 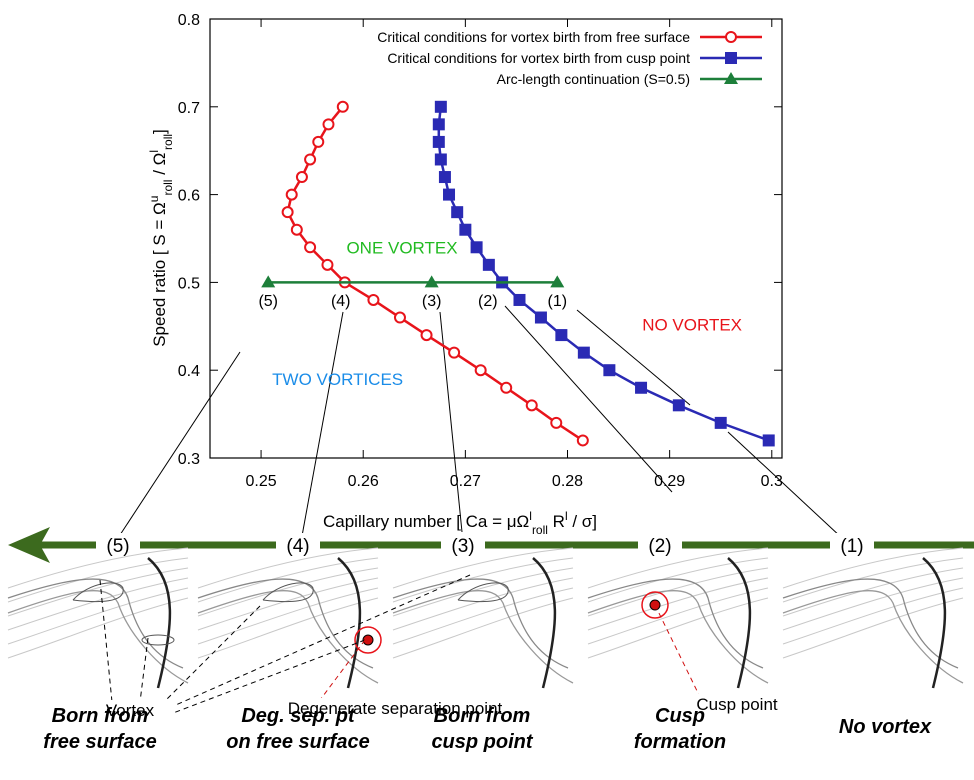 What do you see at coordinates (401, 247) in the screenshot?
I see `region-label: ONE VORTEX` at bounding box center [401, 247].